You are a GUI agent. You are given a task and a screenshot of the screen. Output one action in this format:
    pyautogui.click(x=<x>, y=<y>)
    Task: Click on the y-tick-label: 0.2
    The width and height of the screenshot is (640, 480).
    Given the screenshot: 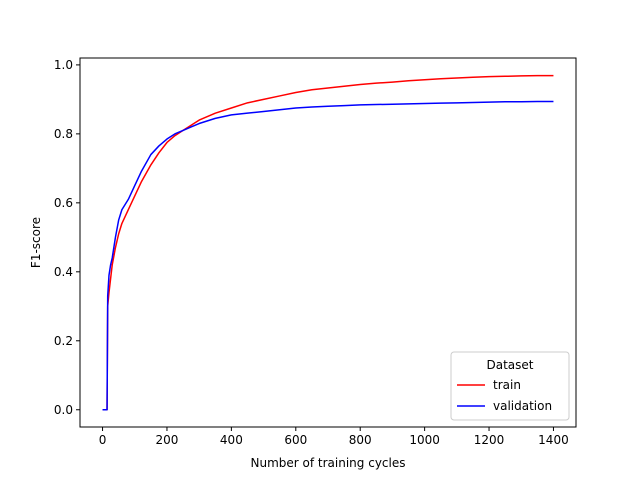 What is the action you would take?
    pyautogui.click(x=63, y=341)
    